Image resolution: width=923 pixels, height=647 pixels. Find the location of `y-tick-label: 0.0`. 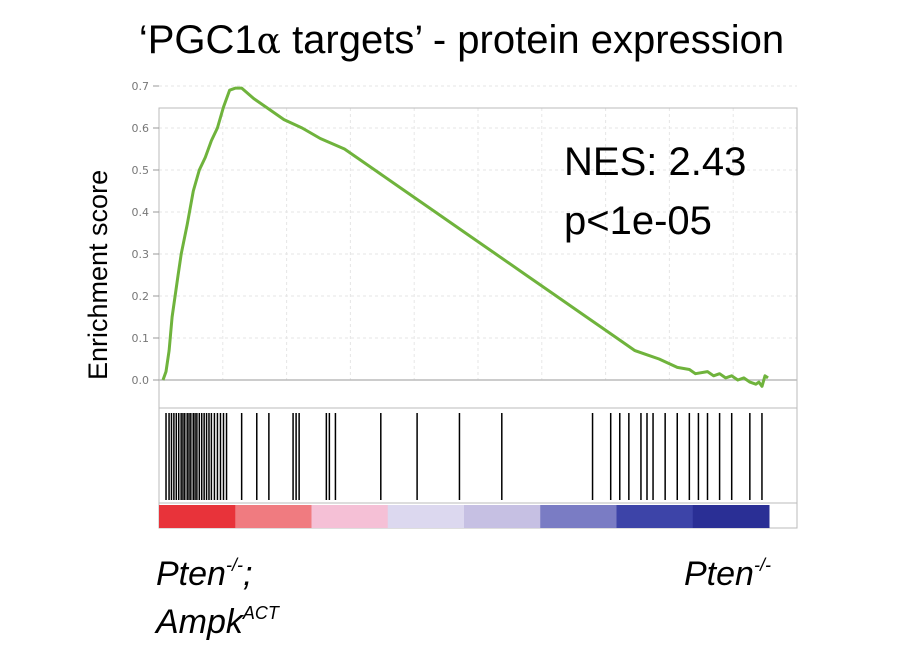

y-tick-label: 0.0 is located at coordinates (141, 380).